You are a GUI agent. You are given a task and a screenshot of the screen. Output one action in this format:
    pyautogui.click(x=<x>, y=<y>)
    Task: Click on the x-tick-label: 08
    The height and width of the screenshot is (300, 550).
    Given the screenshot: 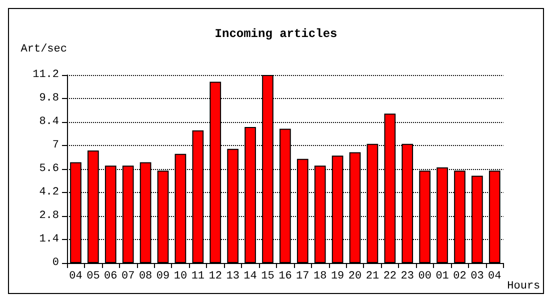 What is the action you would take?
    pyautogui.click(x=145, y=276)
    